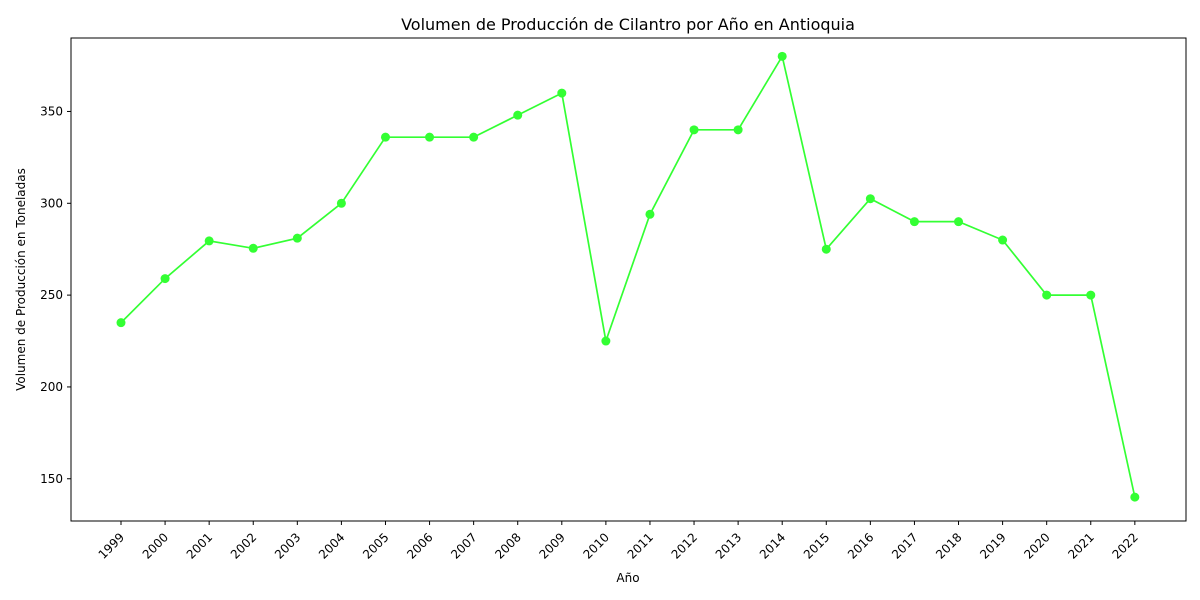 This screenshot has height=600, width=1200. What do you see at coordinates (596, 545) in the screenshot?
I see `x-tick-label: 2010` at bounding box center [596, 545].